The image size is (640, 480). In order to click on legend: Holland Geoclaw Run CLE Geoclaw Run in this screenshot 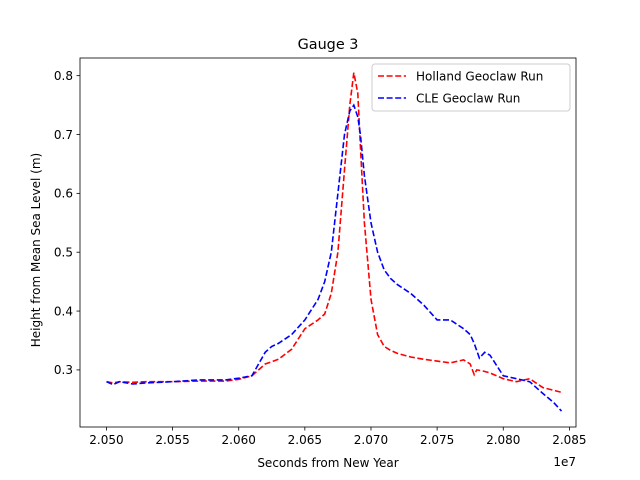, I will do `click(471, 87)`.